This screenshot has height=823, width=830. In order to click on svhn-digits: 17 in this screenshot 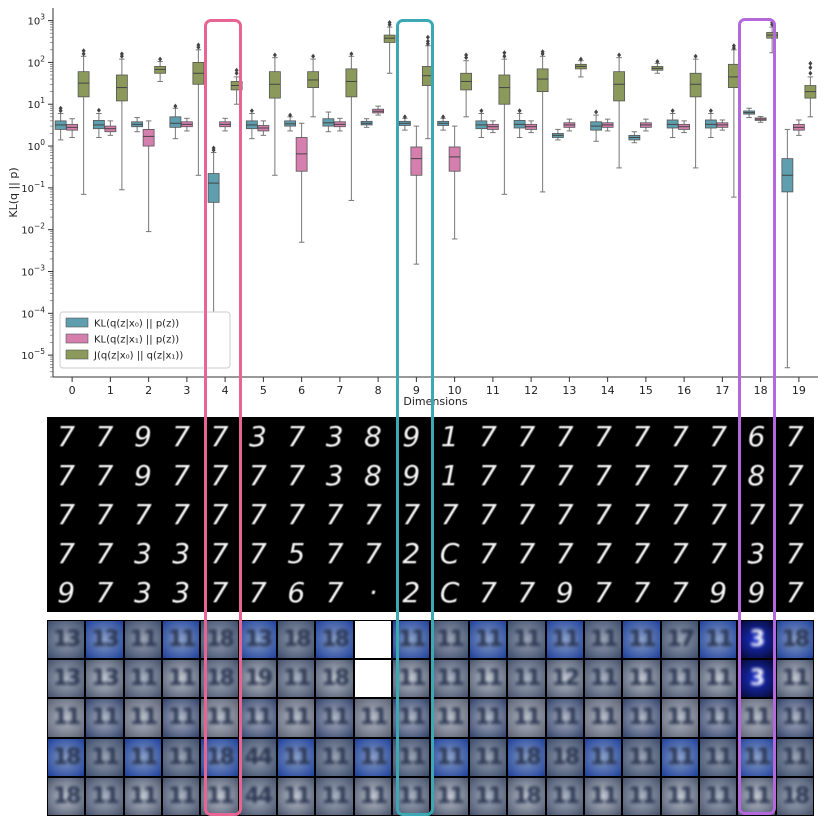, I will do `click(680, 640)`.